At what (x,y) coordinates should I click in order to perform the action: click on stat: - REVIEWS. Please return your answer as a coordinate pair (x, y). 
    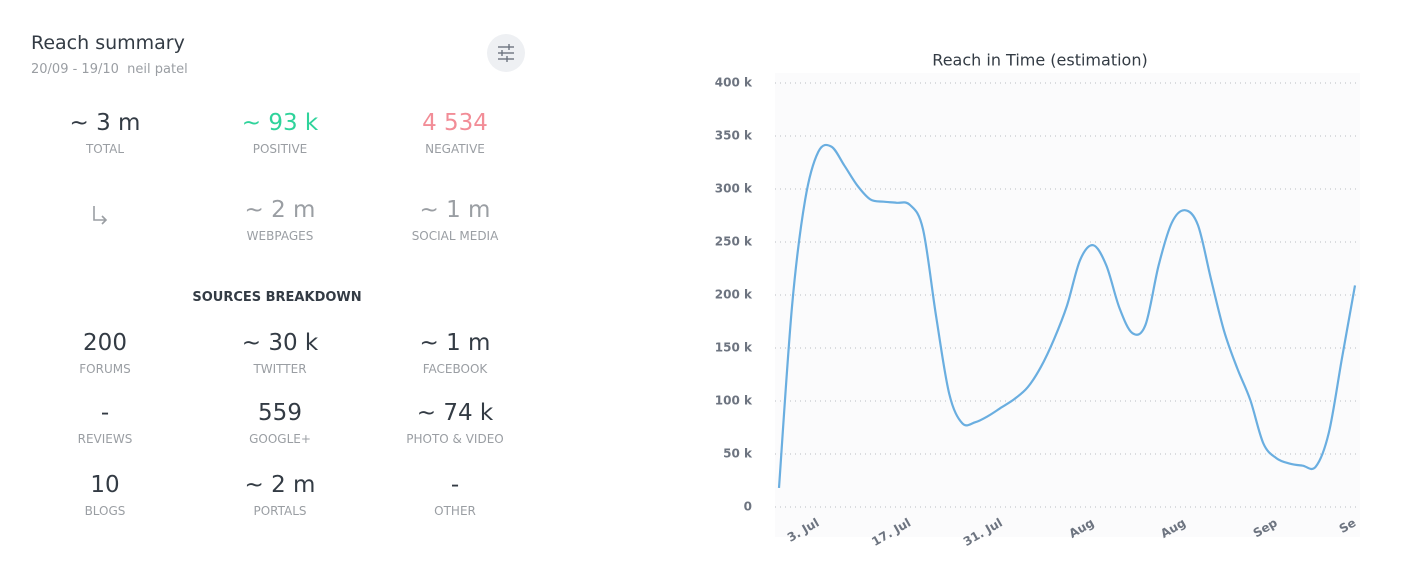
    Looking at the image, I should click on (105, 423).